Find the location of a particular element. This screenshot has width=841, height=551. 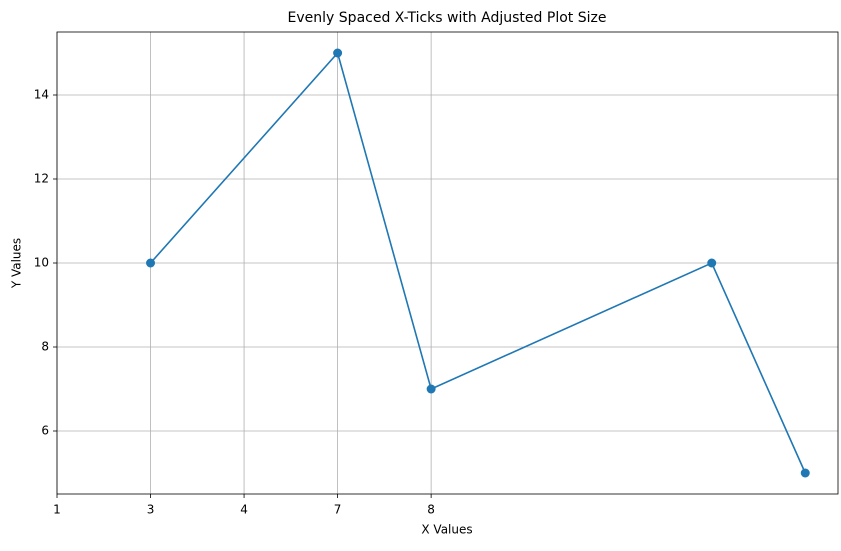

x-tick-label: 1 is located at coordinates (57, 510).